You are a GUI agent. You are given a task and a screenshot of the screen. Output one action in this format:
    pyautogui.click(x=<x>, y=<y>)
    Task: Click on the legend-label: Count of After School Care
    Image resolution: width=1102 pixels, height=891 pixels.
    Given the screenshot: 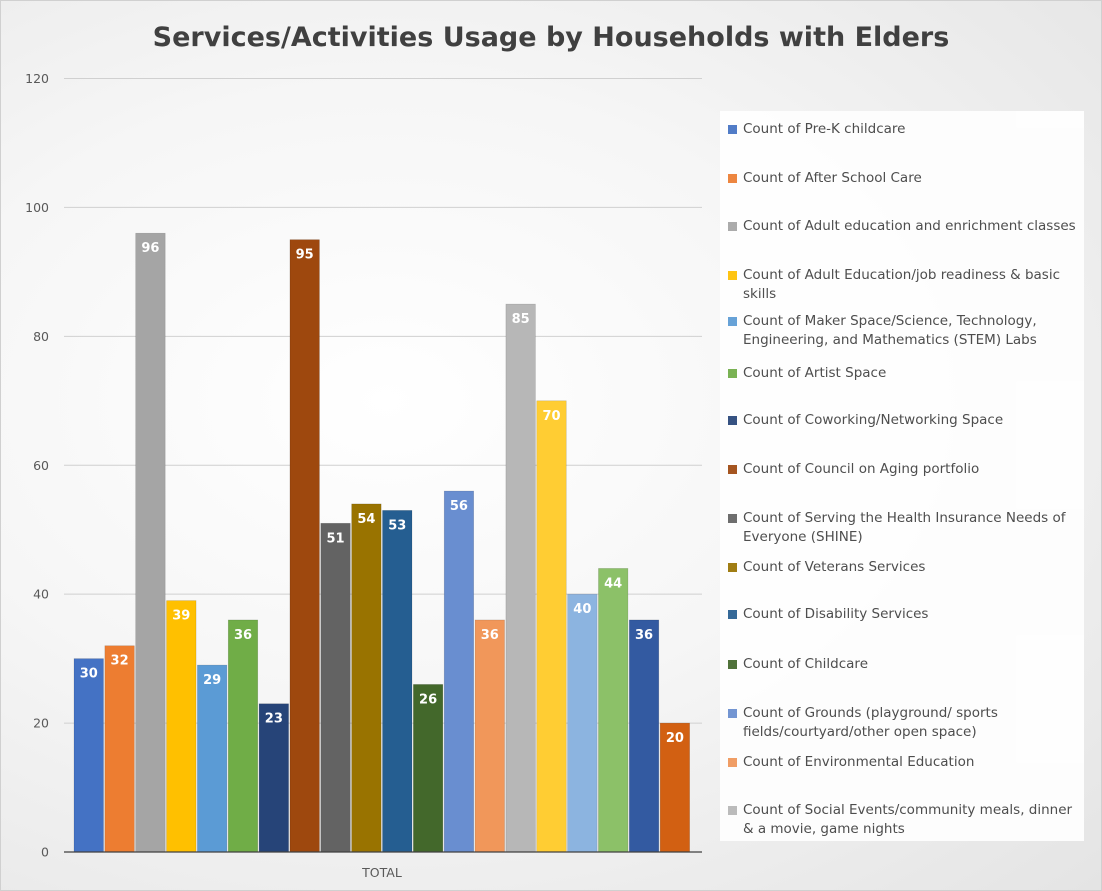 What is the action you would take?
    pyautogui.click(x=832, y=178)
    